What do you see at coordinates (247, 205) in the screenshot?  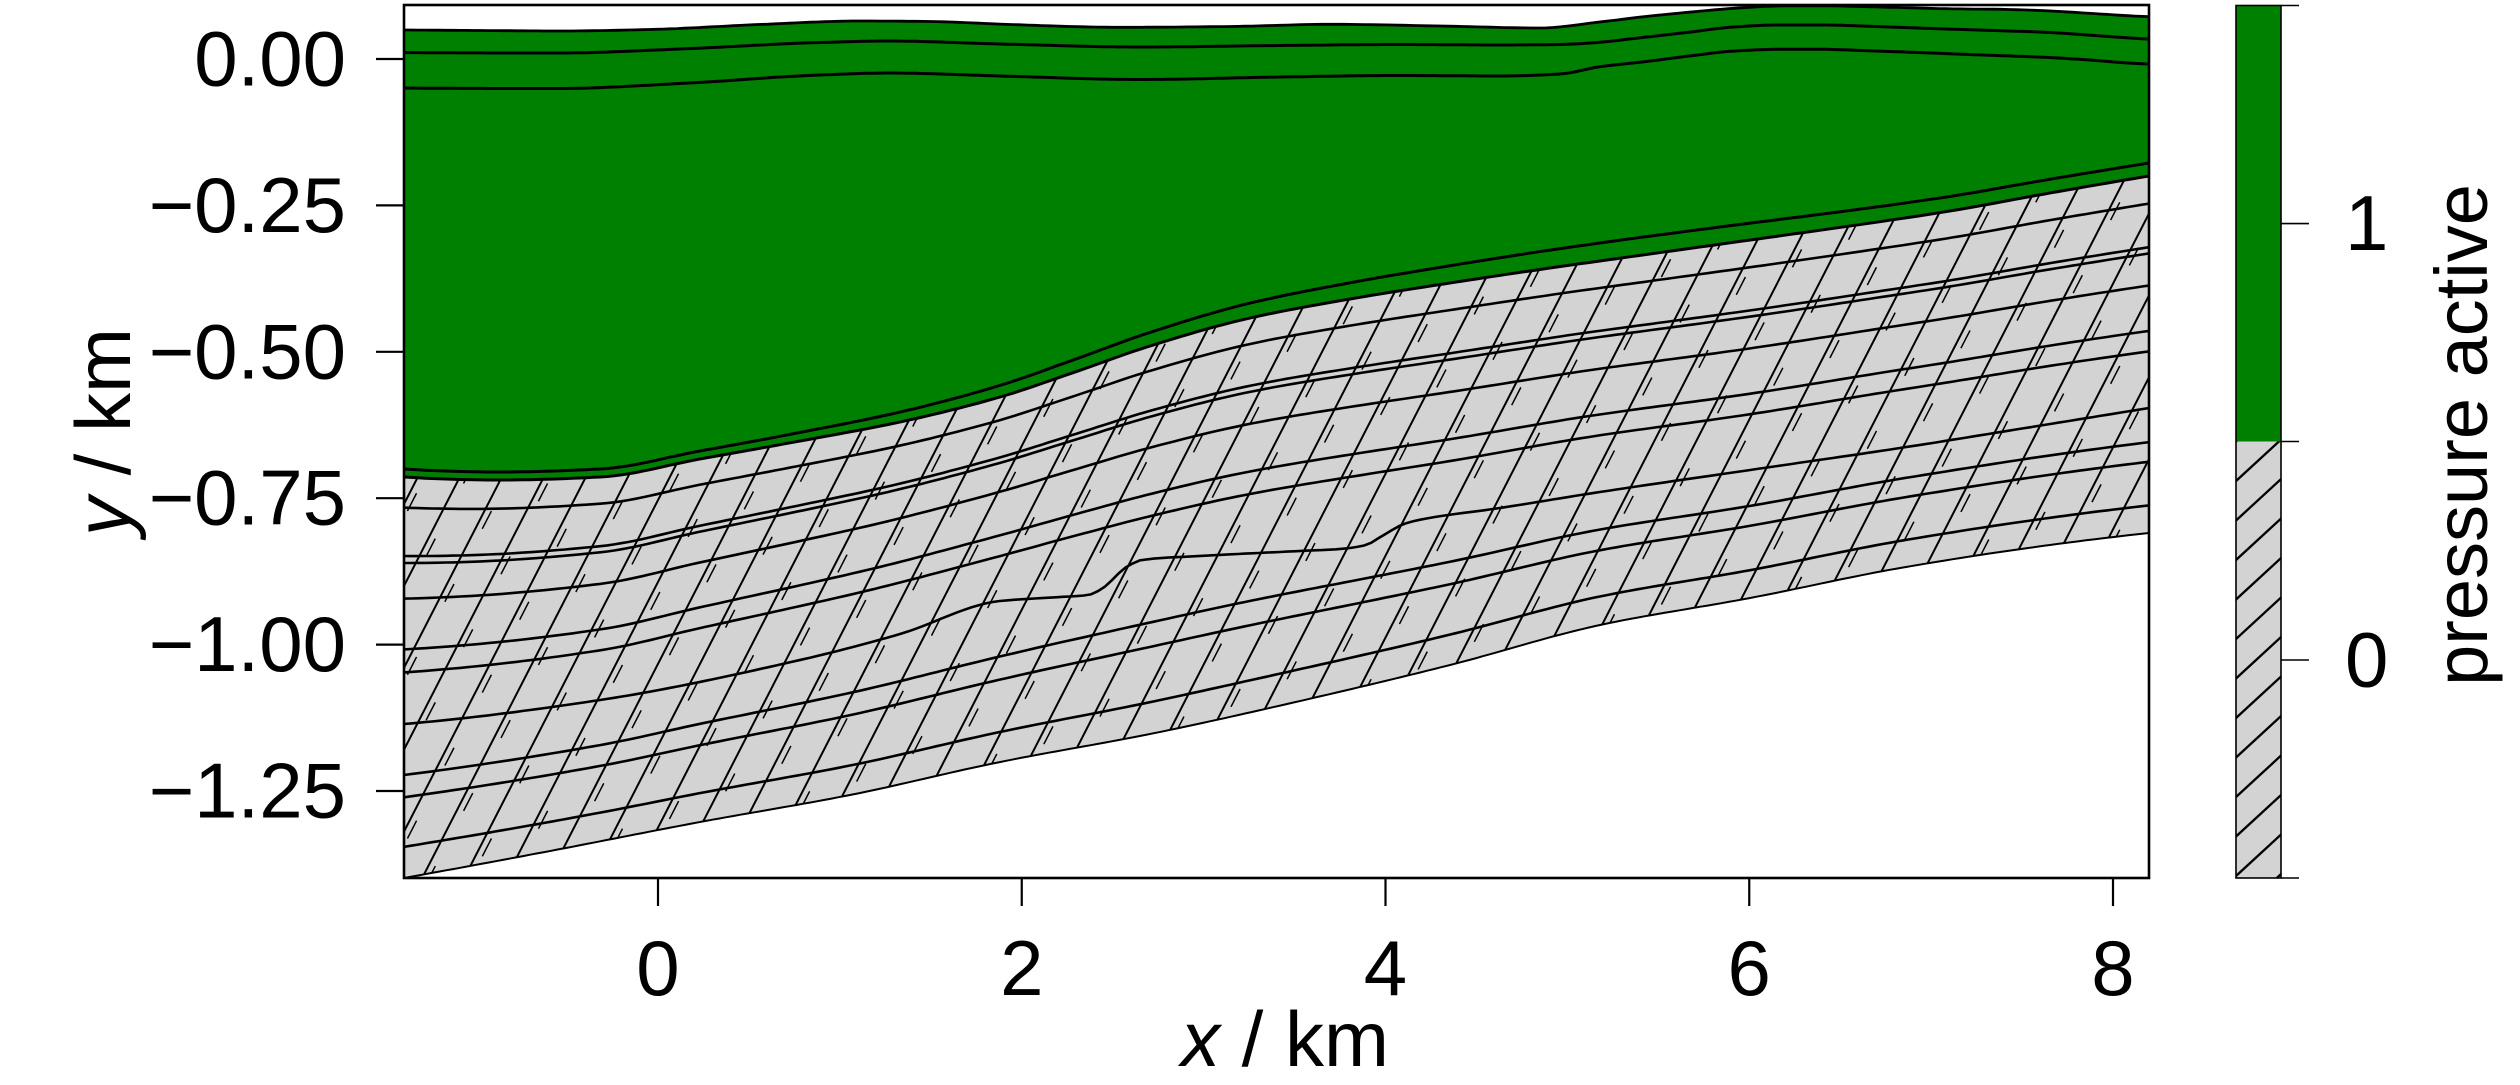 I see `svg-text: −0.25` at bounding box center [247, 205].